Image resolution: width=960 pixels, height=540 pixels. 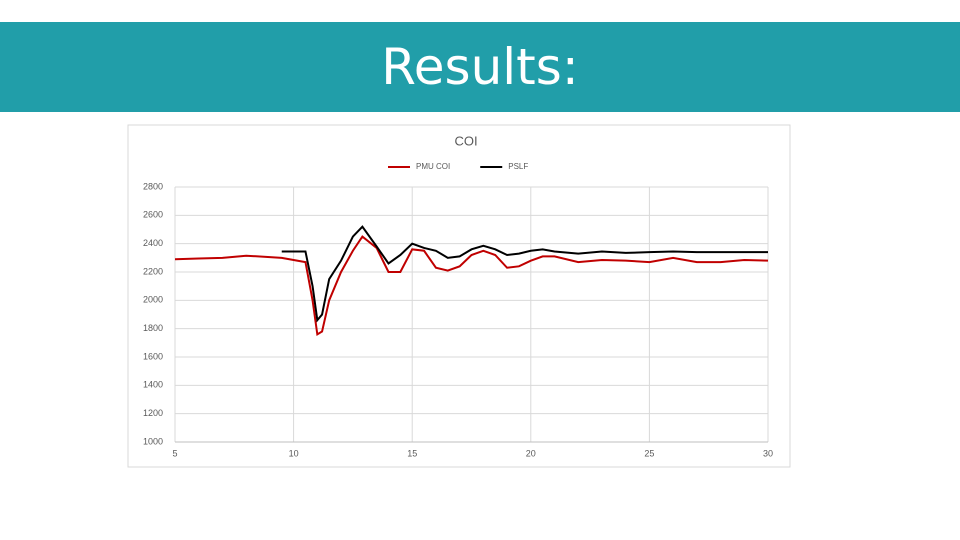 I want to click on y-tick-label: 2000, so click(x=153, y=300).